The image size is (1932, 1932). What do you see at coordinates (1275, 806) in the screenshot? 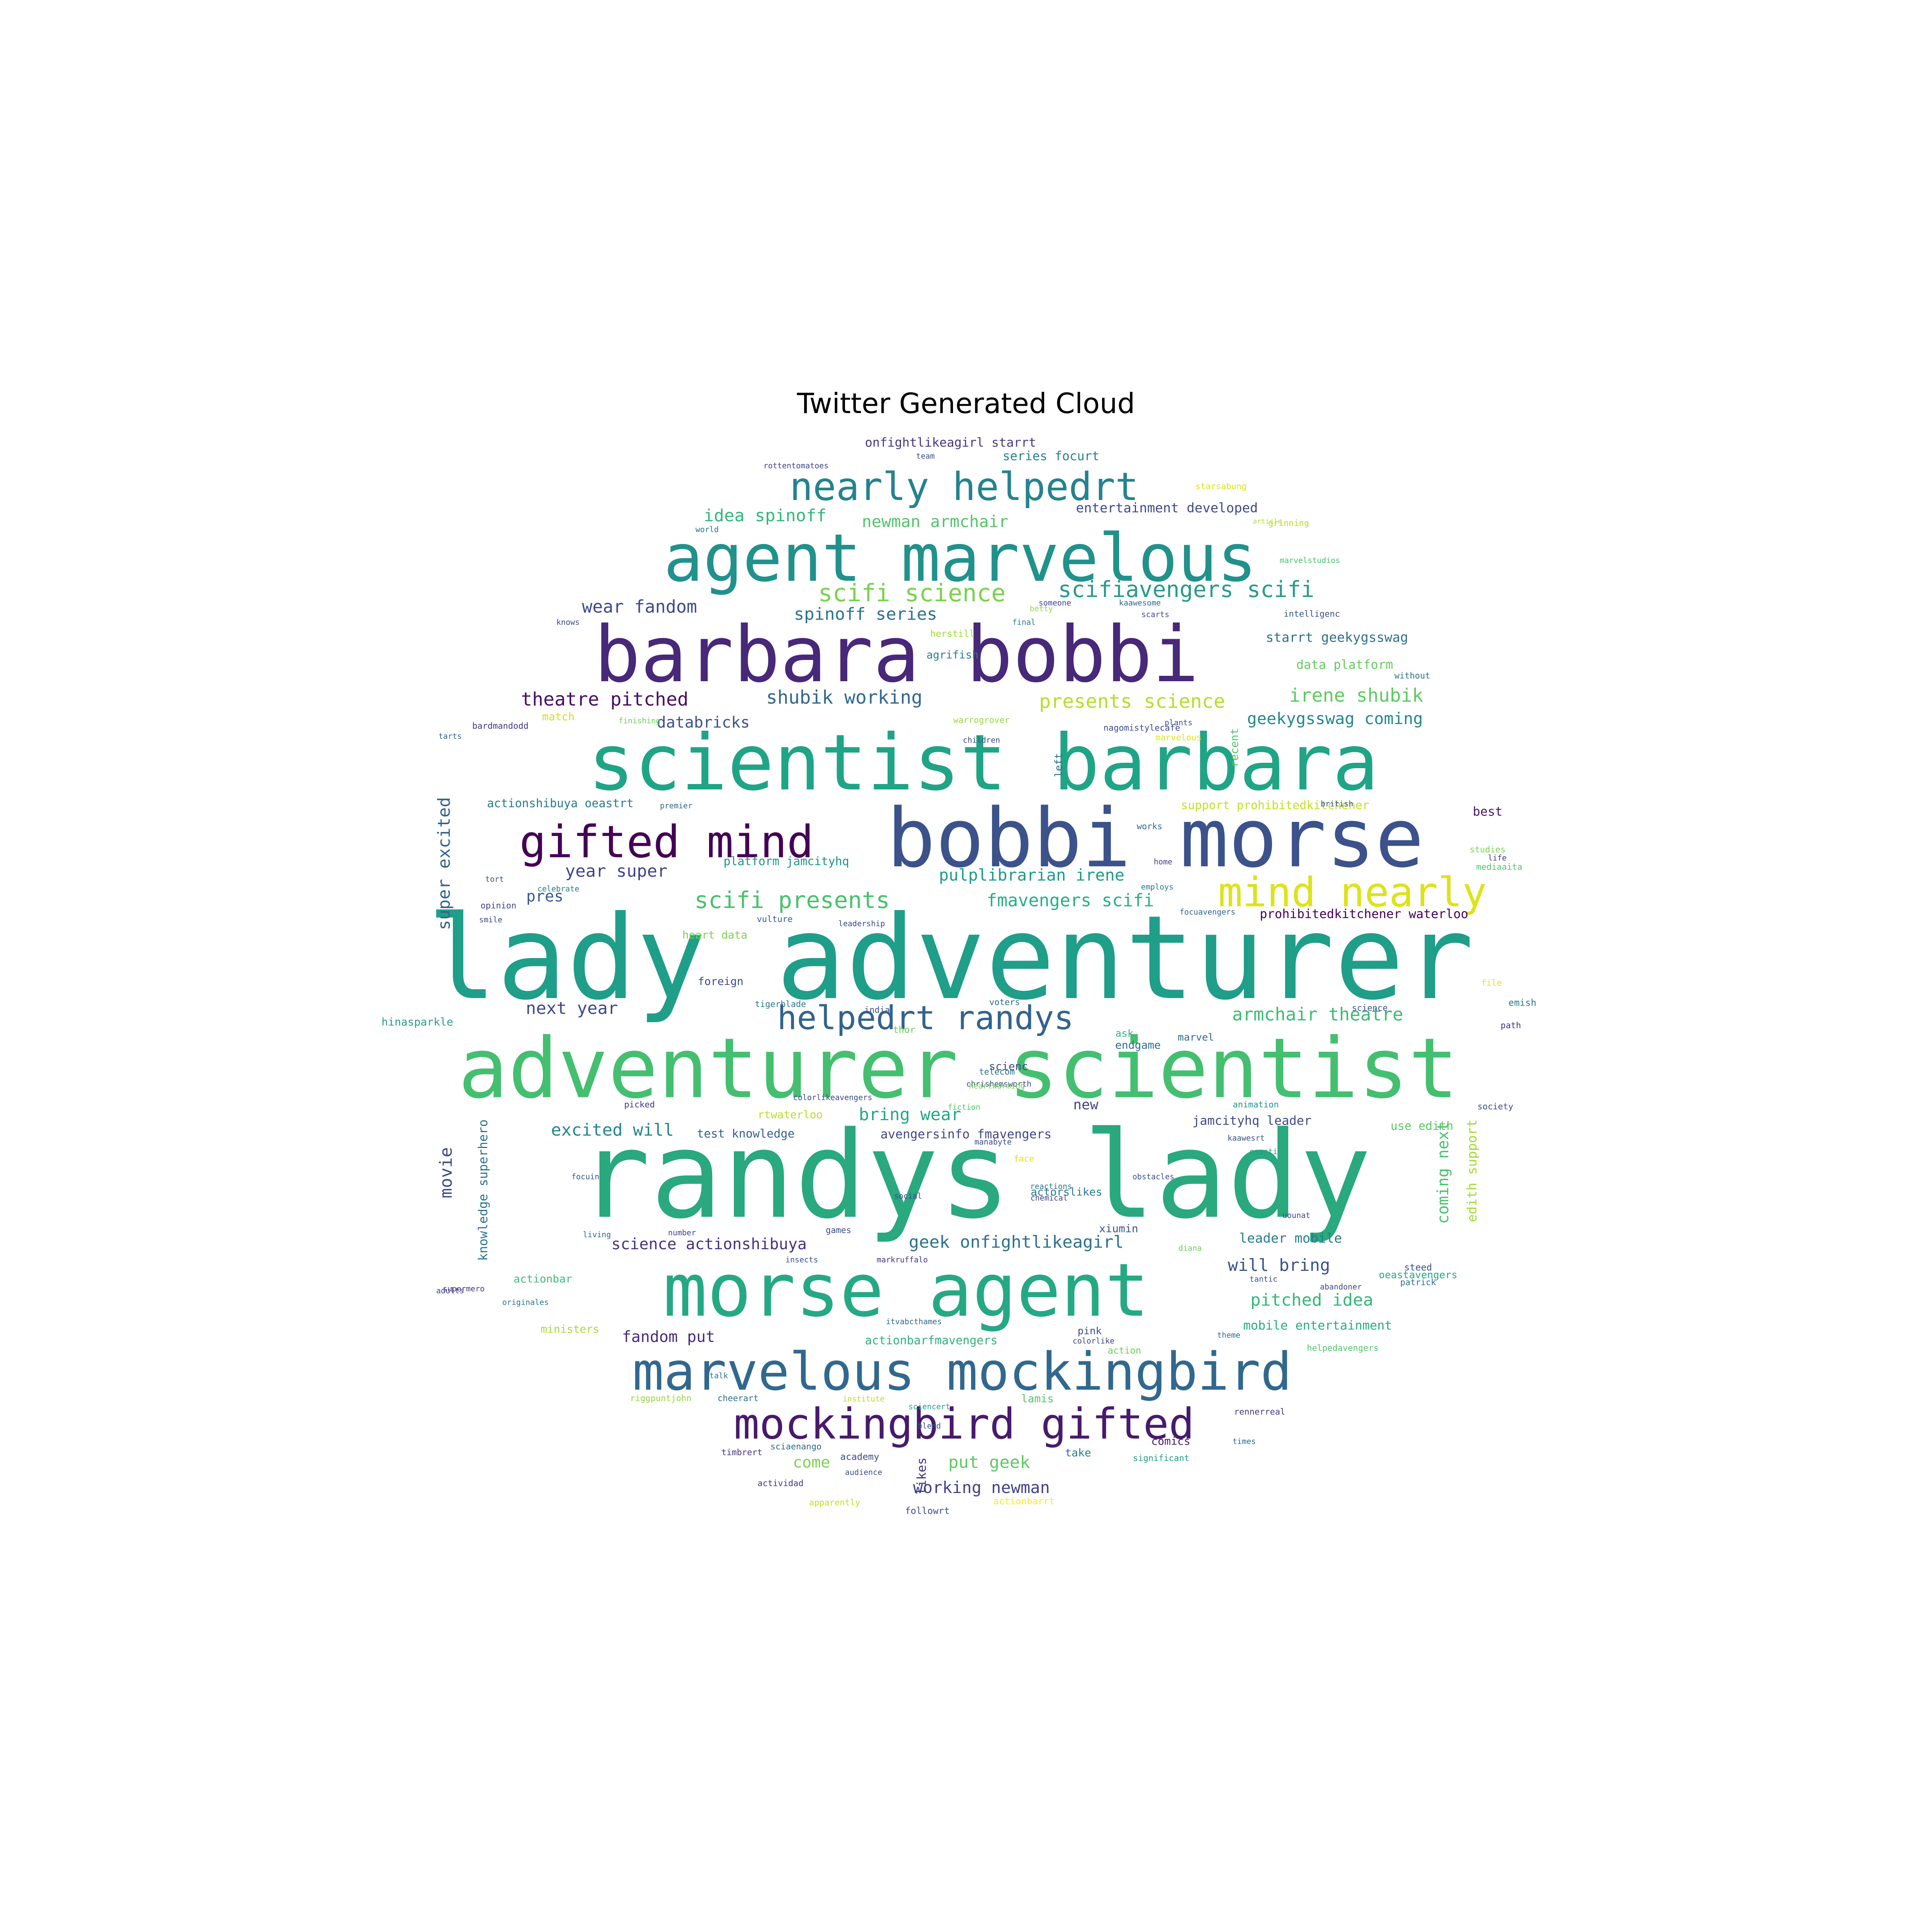
I see `cloud-word: support prohibitedkitchener` at bounding box center [1275, 806].